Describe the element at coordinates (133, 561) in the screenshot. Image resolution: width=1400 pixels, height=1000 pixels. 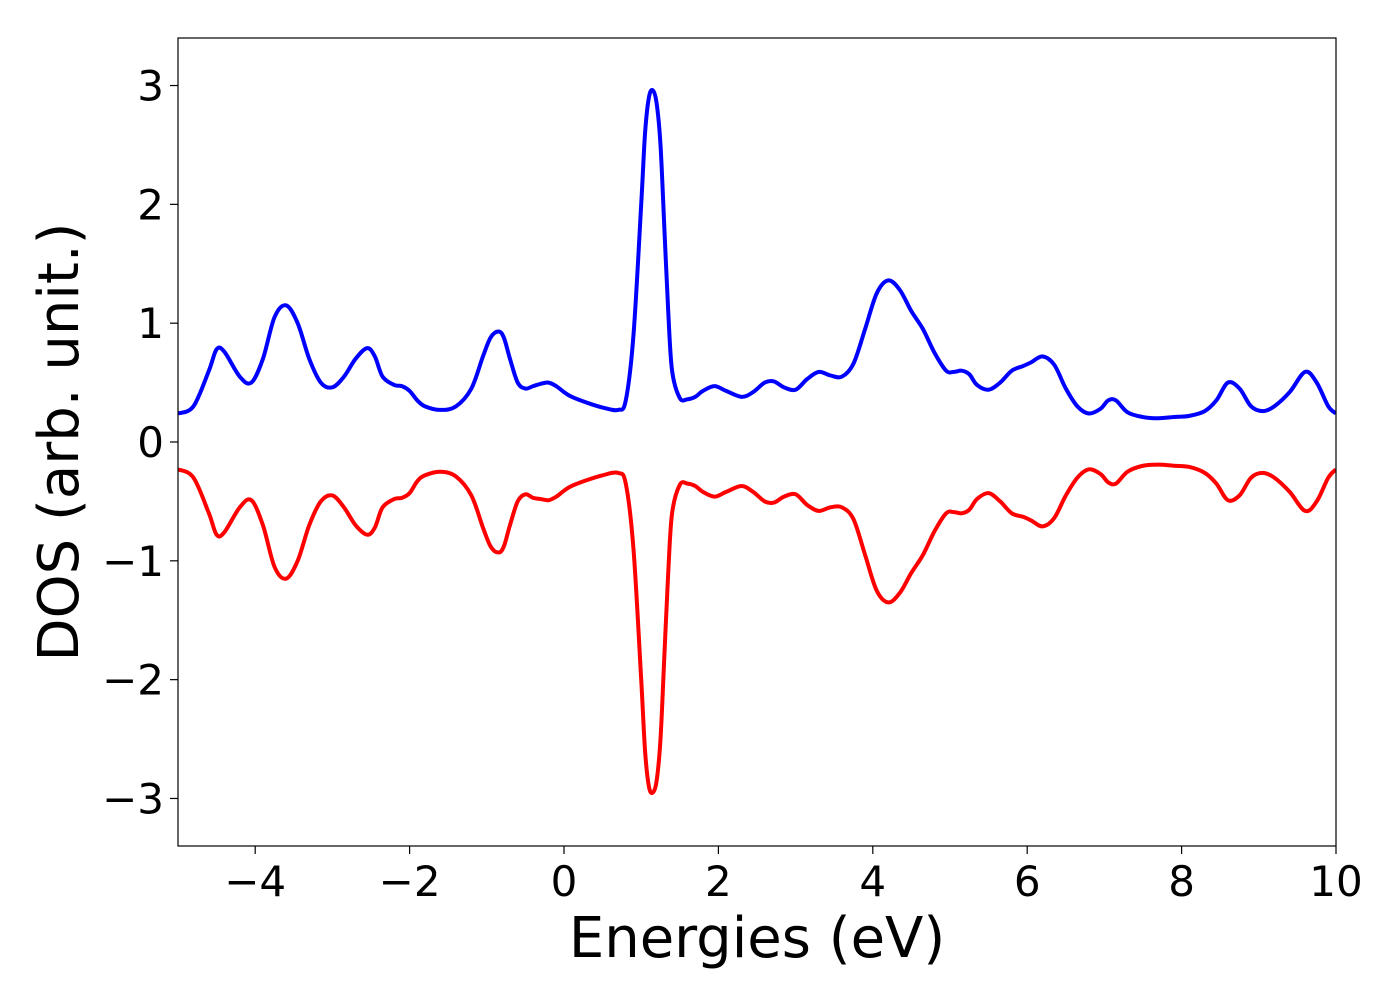
I see `y-tick-label: −1` at that location.